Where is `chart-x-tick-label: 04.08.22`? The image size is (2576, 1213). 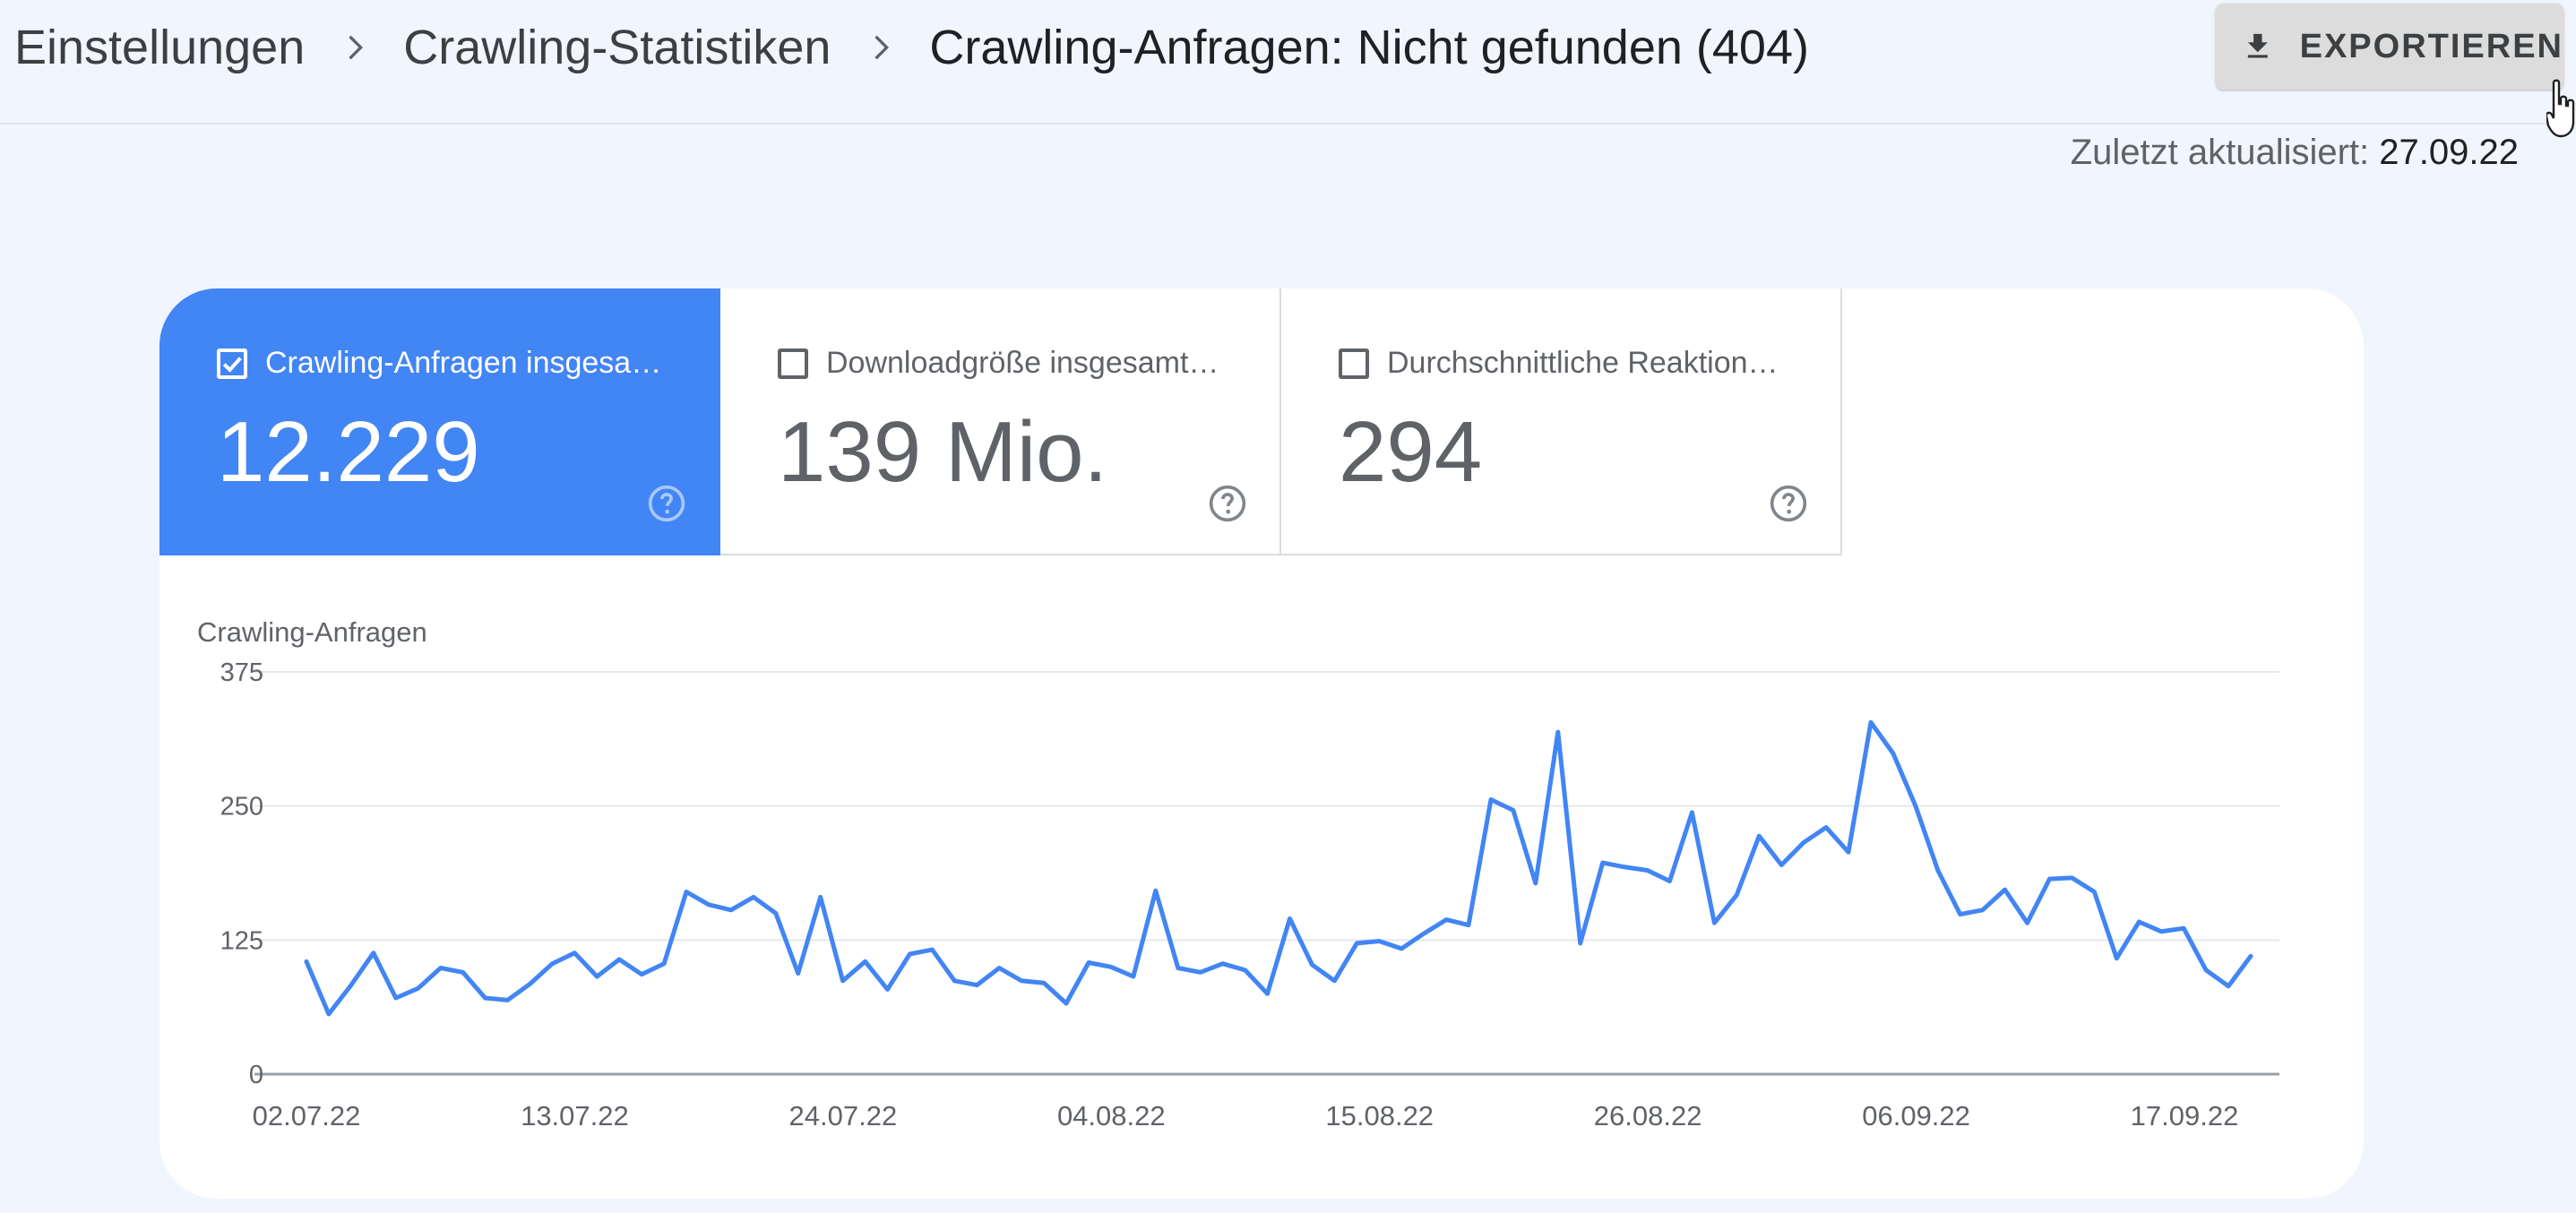
chart-x-tick-label: 04.08.22 is located at coordinates (1111, 1115).